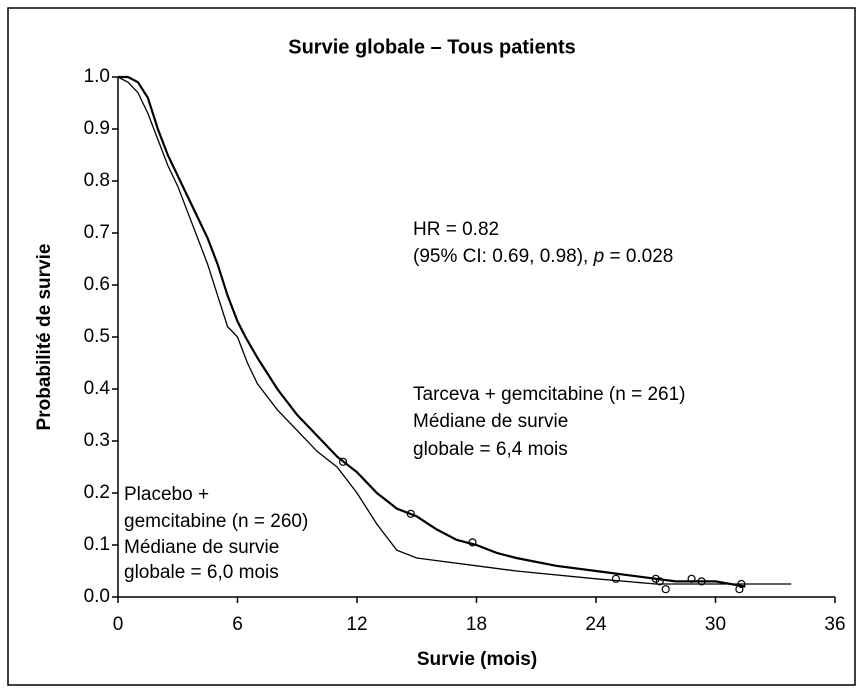 This screenshot has width=864, height=693. What do you see at coordinates (549, 394) in the screenshot?
I see `annotation: Tarceva + gemcitabine (n = 261)` at bounding box center [549, 394].